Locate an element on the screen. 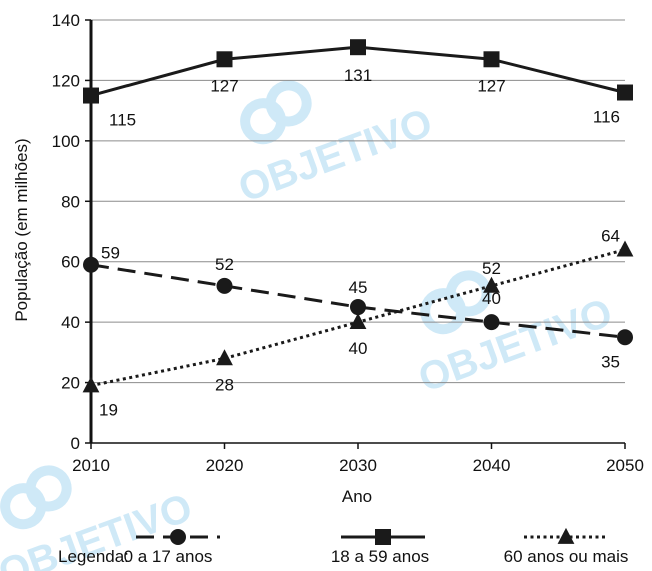  y-tick-label: 20 is located at coordinates (70, 383).